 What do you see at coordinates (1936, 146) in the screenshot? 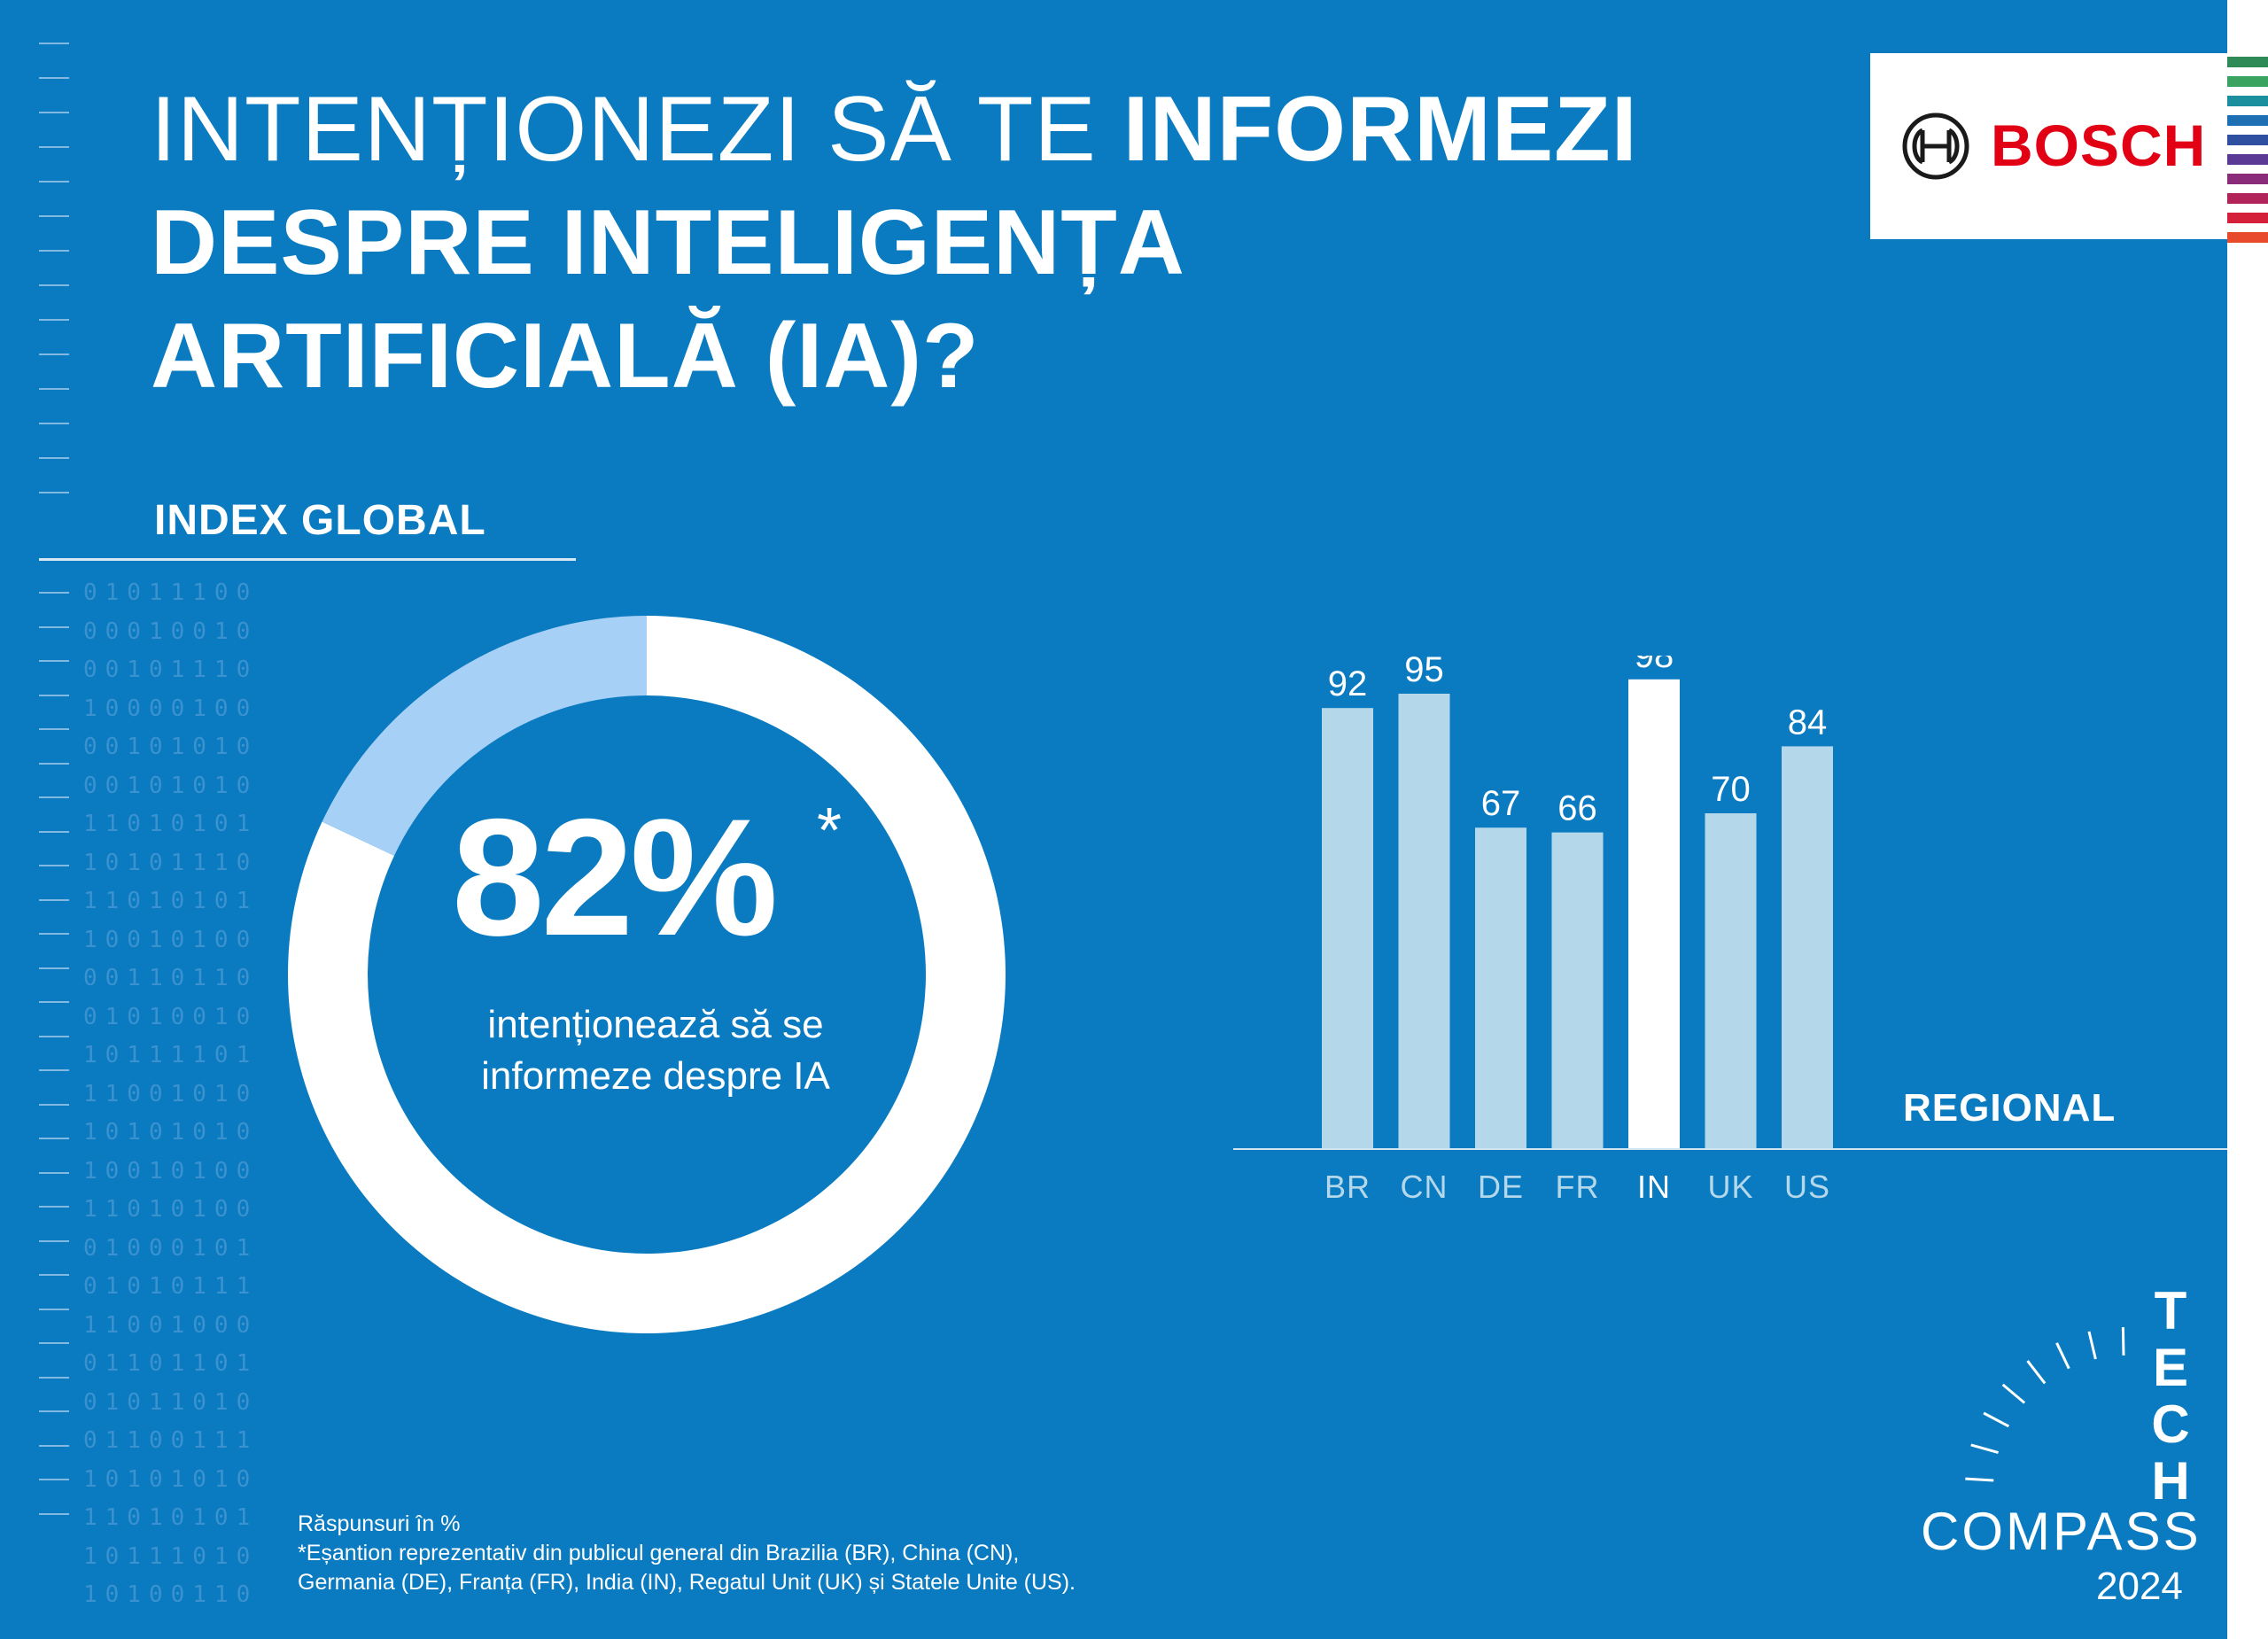
I see `bosch-armature-icon` at bounding box center [1936, 146].